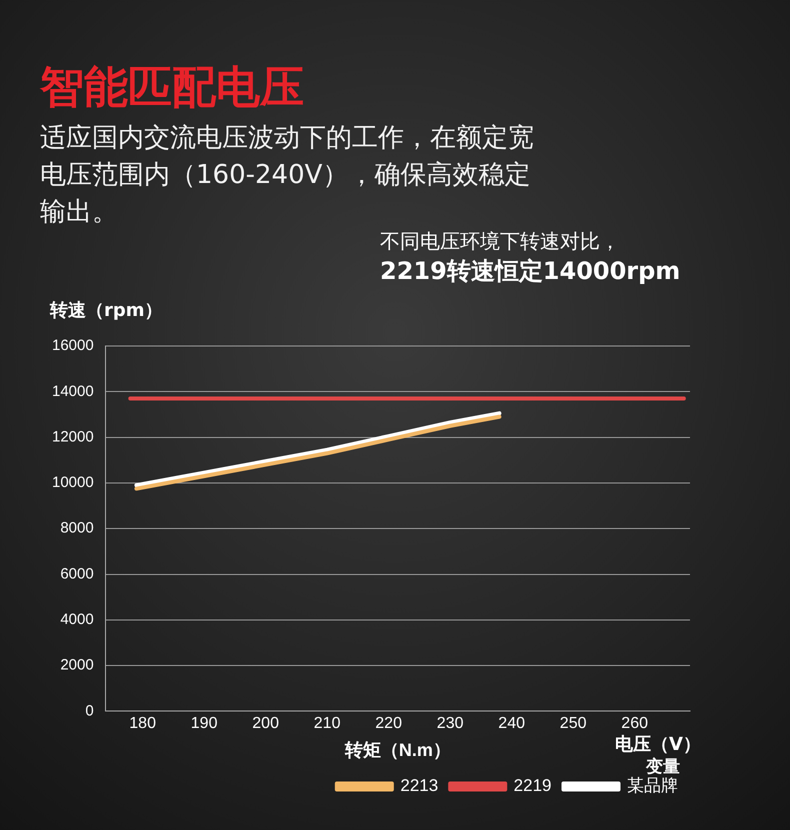  I want to click on chart-title: 智能匹配电压, so click(172, 88).